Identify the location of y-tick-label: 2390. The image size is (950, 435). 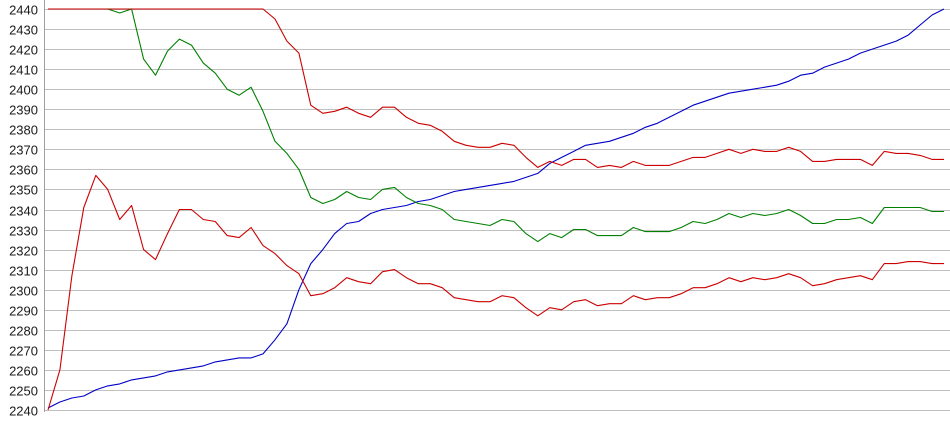
(23, 110).